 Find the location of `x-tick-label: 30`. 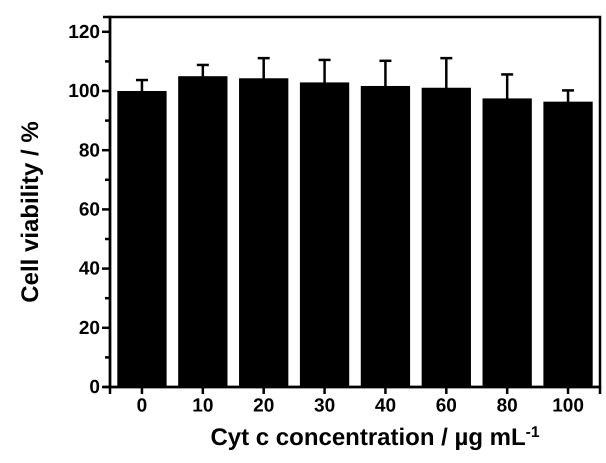

x-tick-label: 30 is located at coordinates (325, 405).